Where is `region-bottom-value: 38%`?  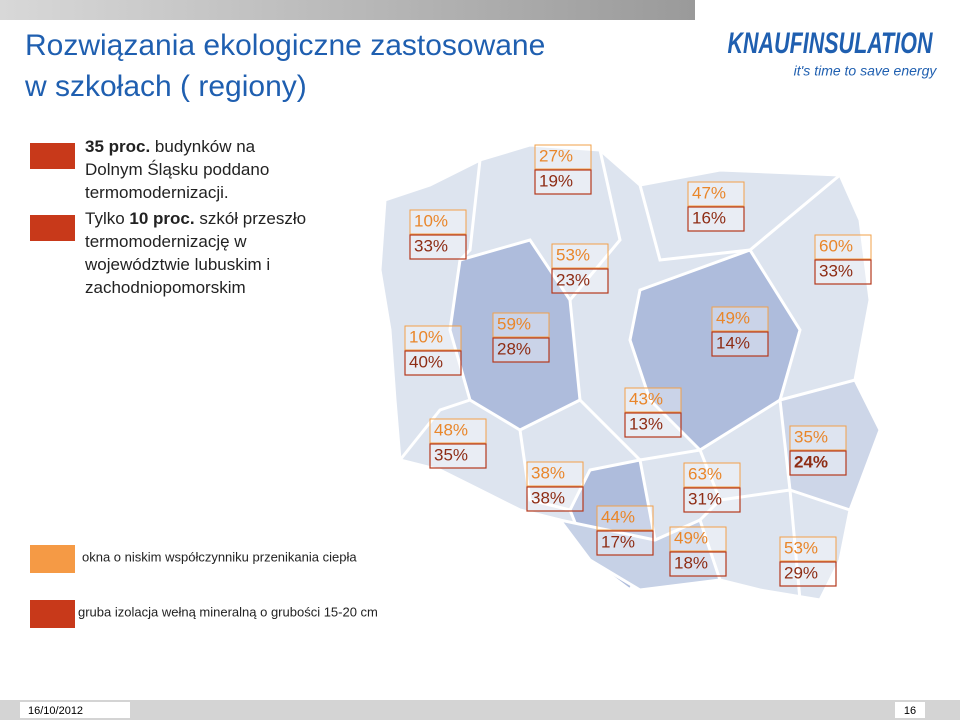
region-bottom-value: 38% is located at coordinates (548, 497).